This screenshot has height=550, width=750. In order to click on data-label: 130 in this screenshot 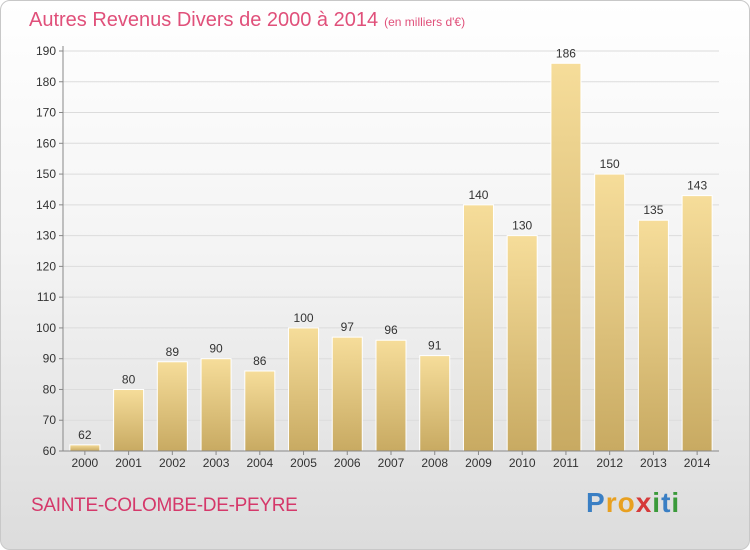, I will do `click(522, 226)`.